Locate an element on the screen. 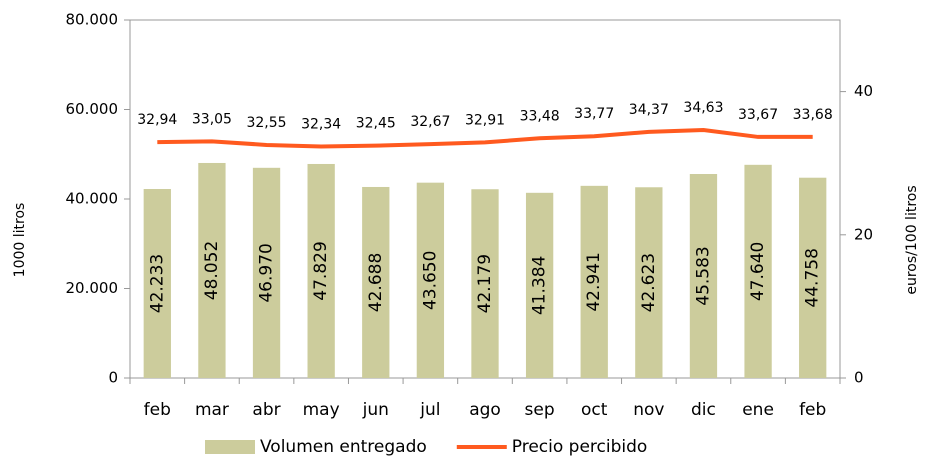 The image size is (929, 463). x-tick-label: ago is located at coordinates (485, 410).